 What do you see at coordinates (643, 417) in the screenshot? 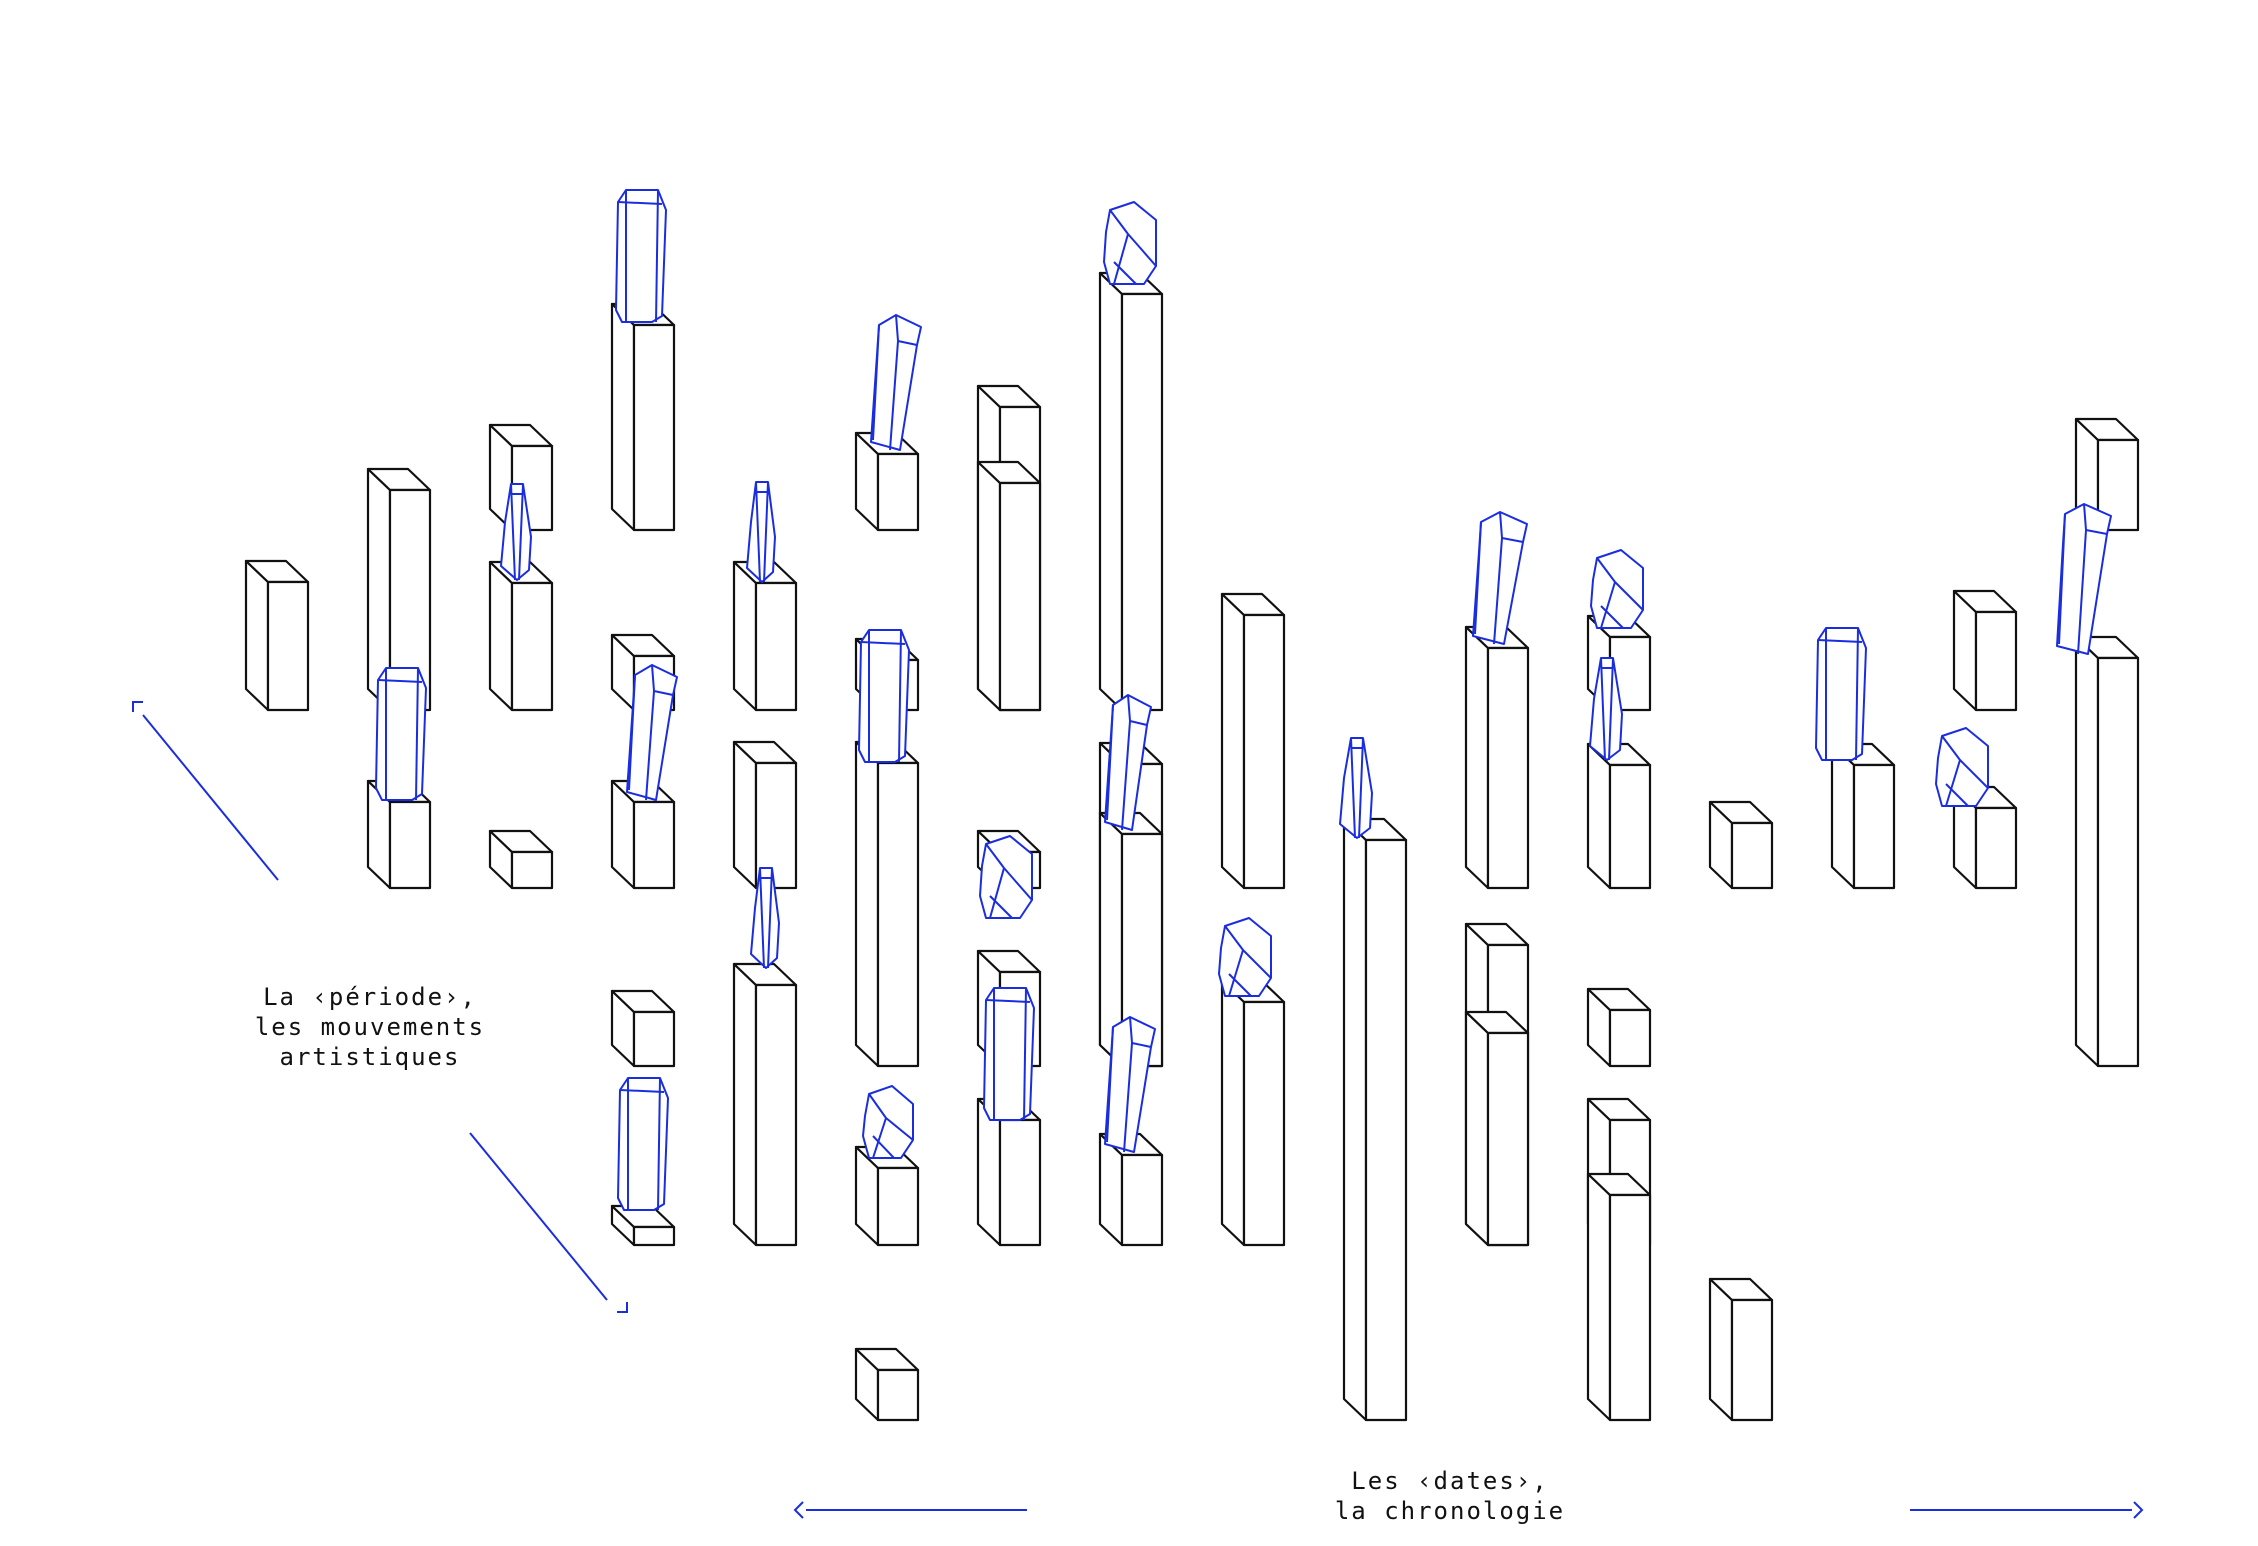
I see `pedestal-col4-a` at bounding box center [643, 417].